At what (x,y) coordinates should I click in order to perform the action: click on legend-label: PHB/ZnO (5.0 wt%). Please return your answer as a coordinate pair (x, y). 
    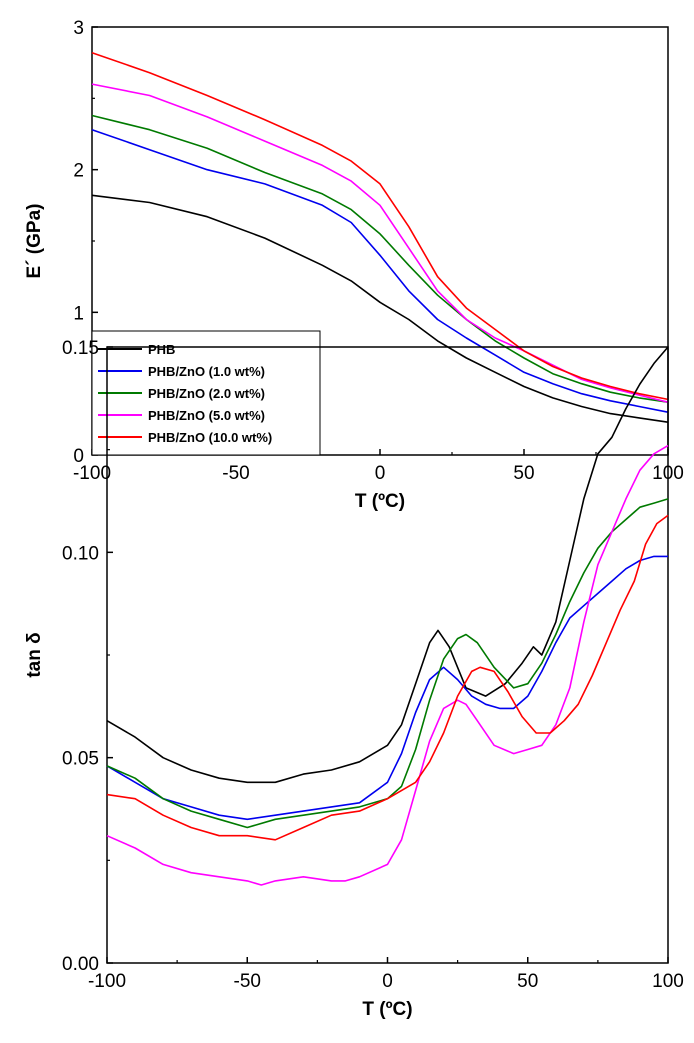
    Looking at the image, I should click on (206, 415).